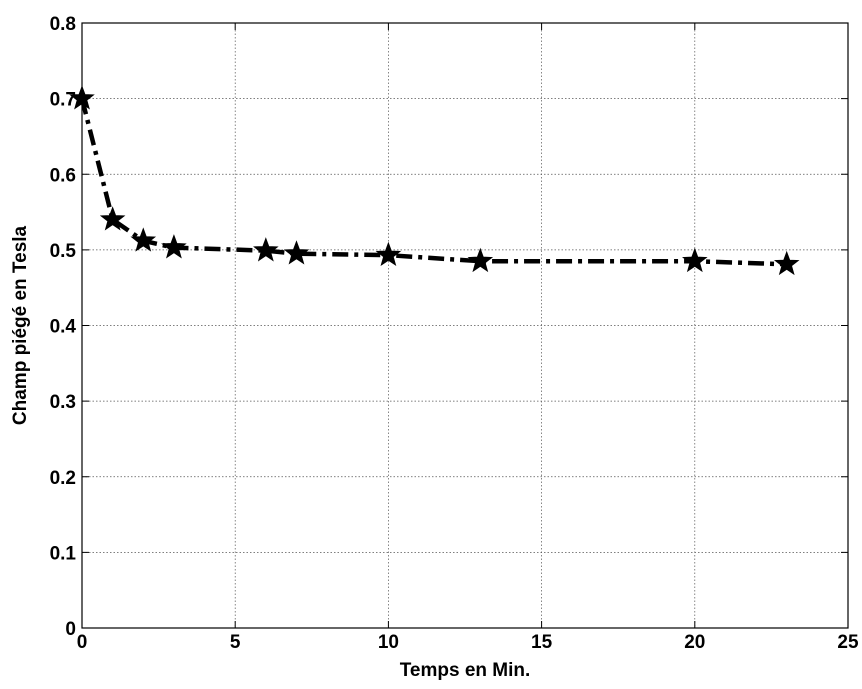 This screenshot has height=689, width=862. I want to click on x-tick-label: 10, so click(388, 642).